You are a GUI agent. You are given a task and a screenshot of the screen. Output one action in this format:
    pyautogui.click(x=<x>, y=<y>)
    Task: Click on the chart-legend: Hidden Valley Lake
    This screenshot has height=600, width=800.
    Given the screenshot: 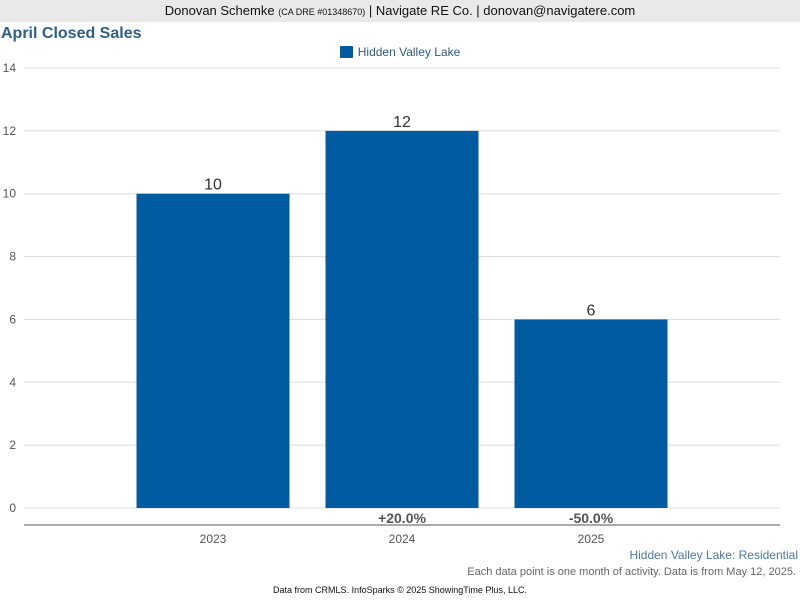 What is the action you would take?
    pyautogui.click(x=400, y=52)
    